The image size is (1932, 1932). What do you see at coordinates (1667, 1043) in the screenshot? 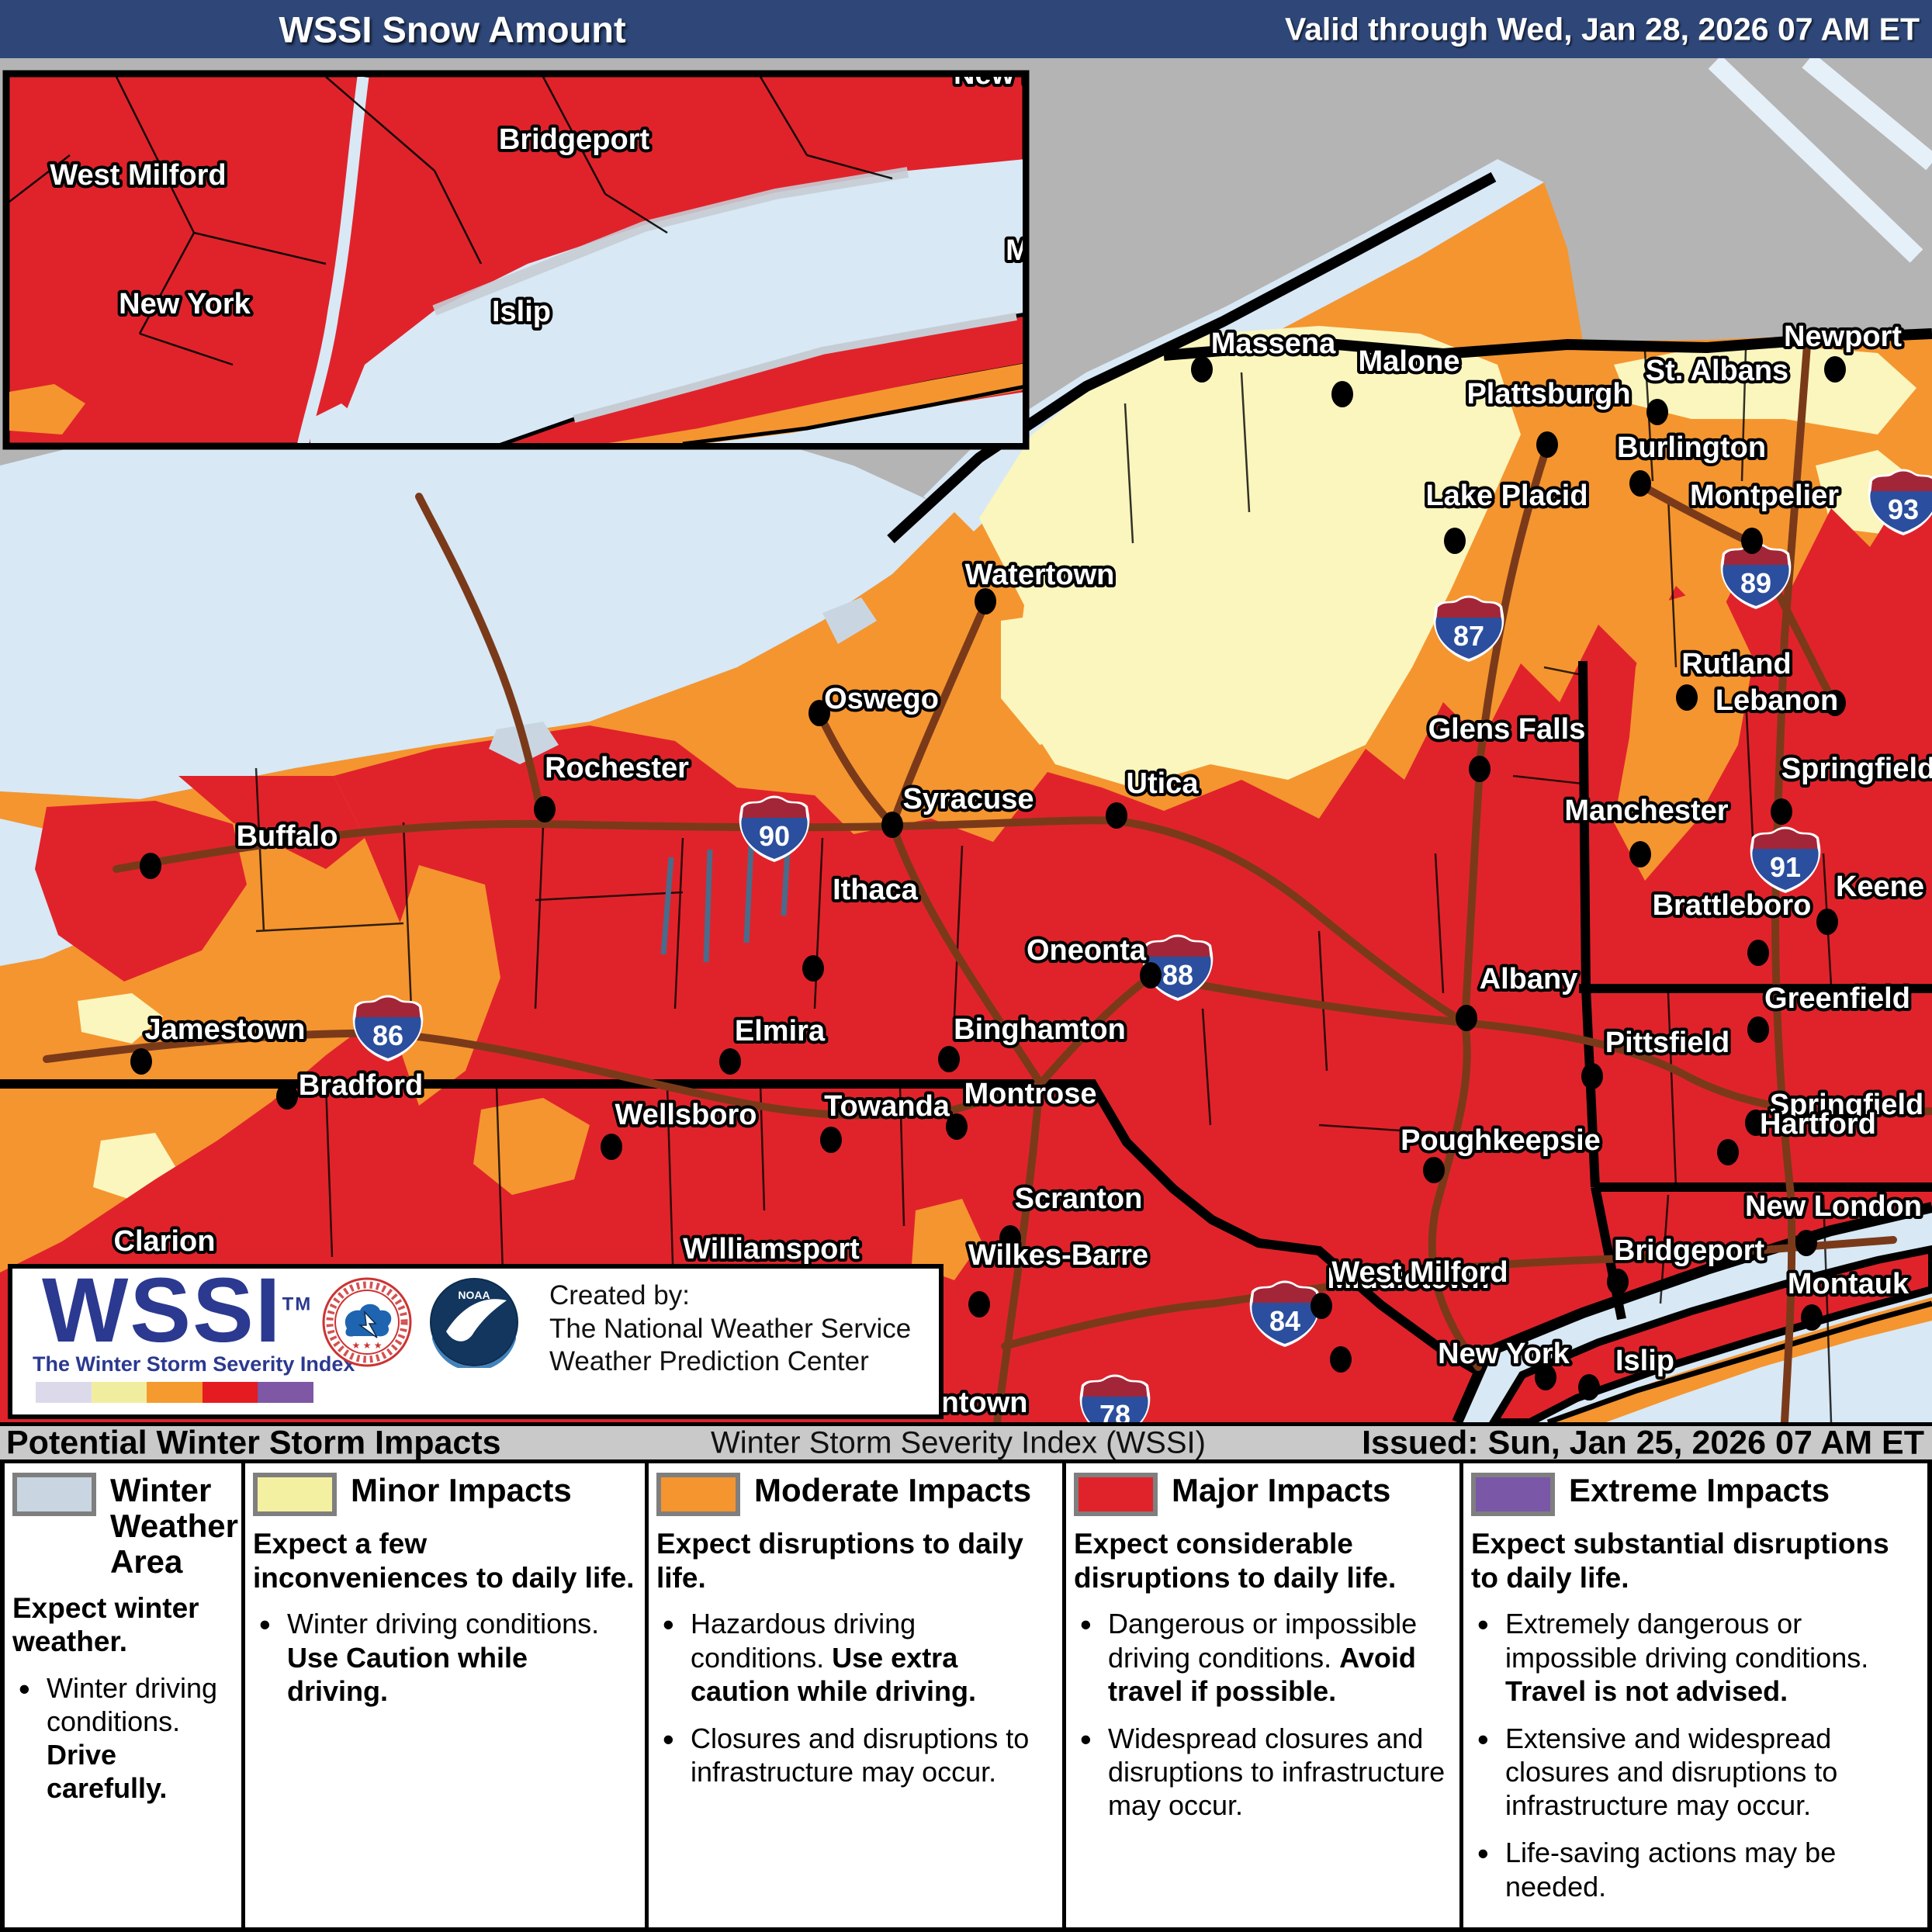
I see `city-label: Pittsfield` at bounding box center [1667, 1043].